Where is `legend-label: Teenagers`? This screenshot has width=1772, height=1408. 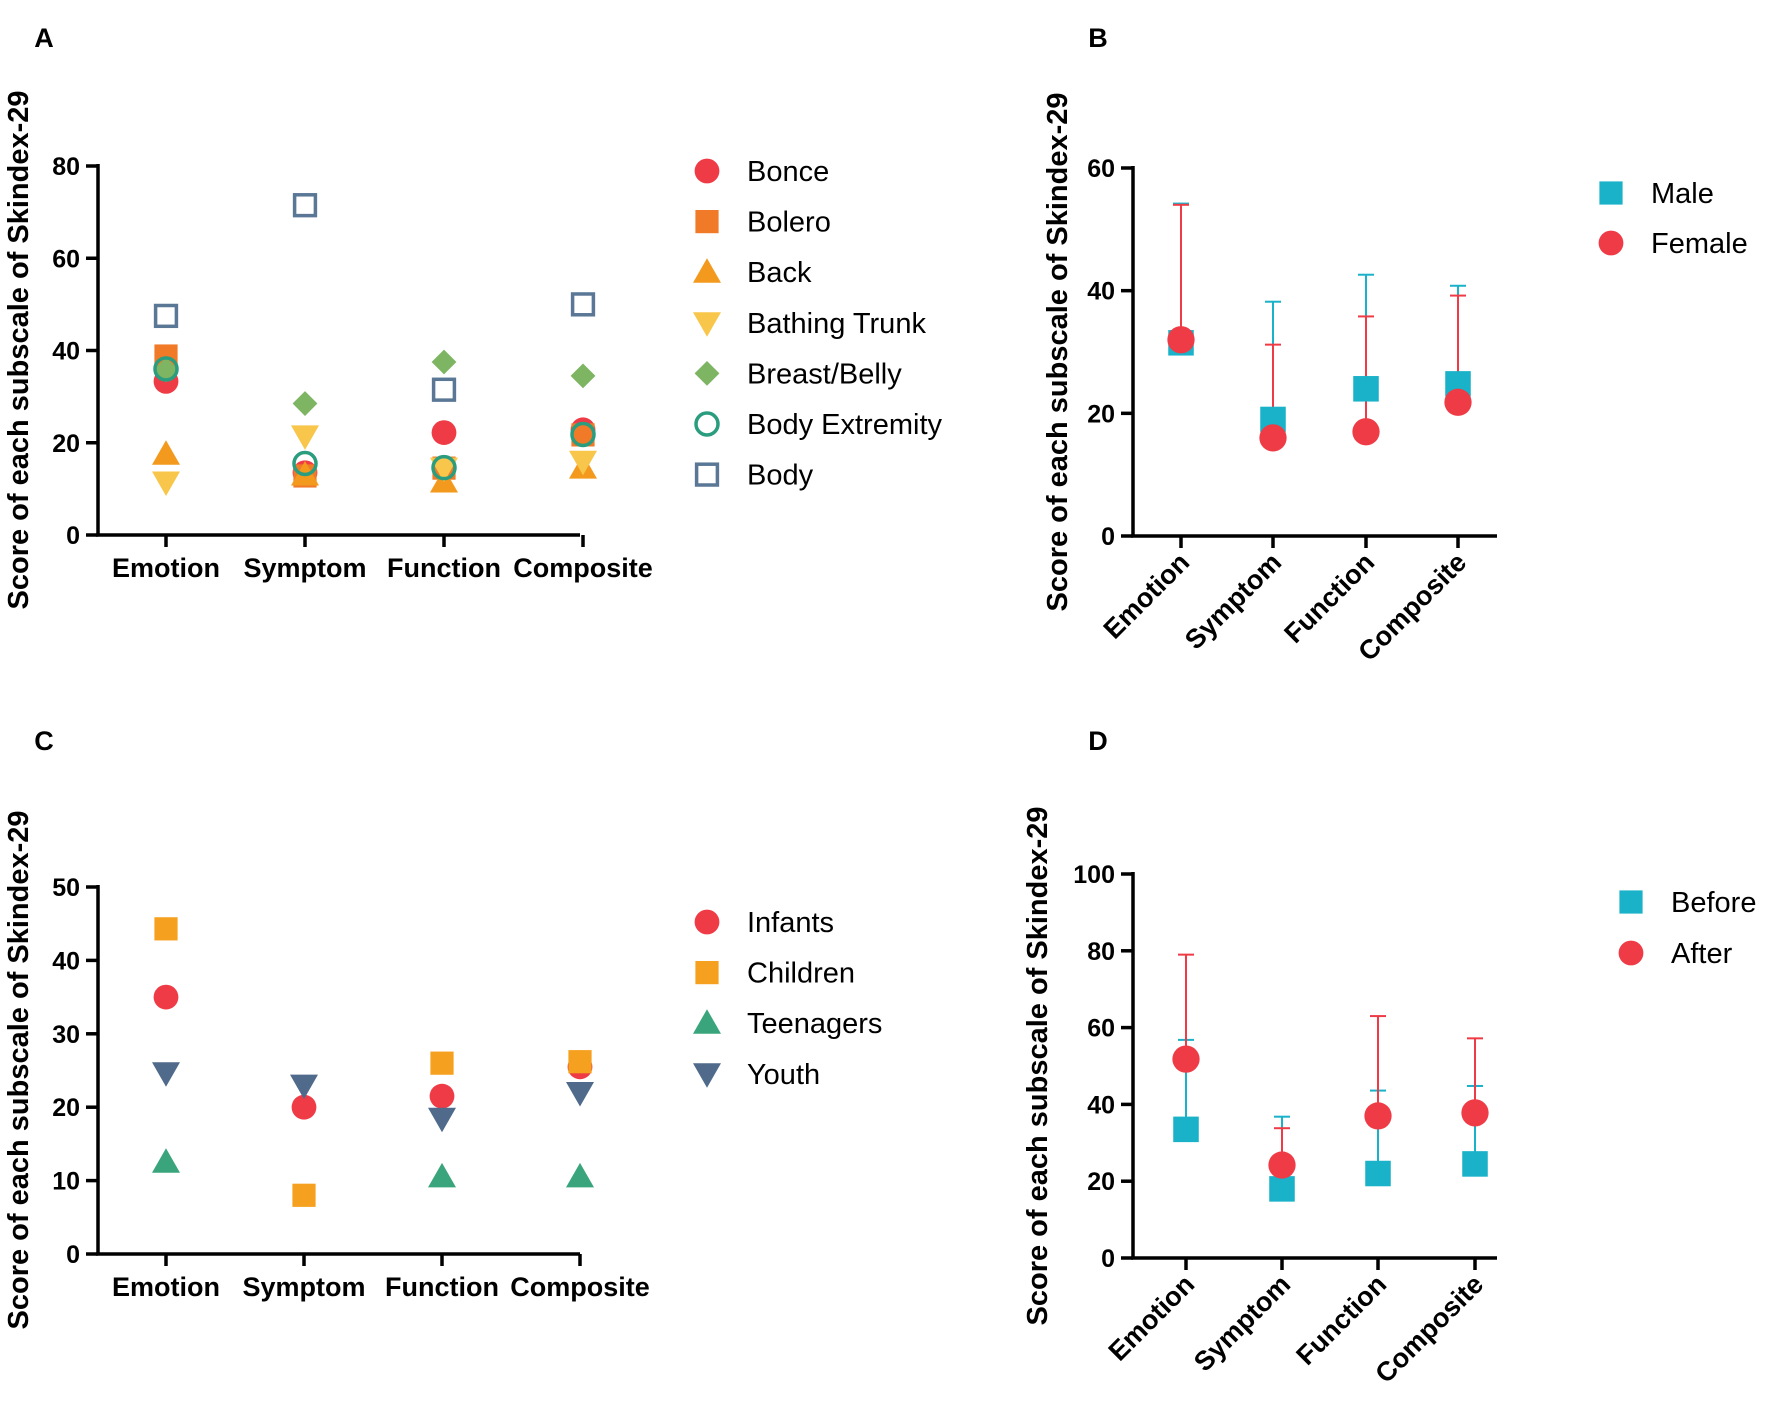 legend-label: Teenagers is located at coordinates (814, 1024).